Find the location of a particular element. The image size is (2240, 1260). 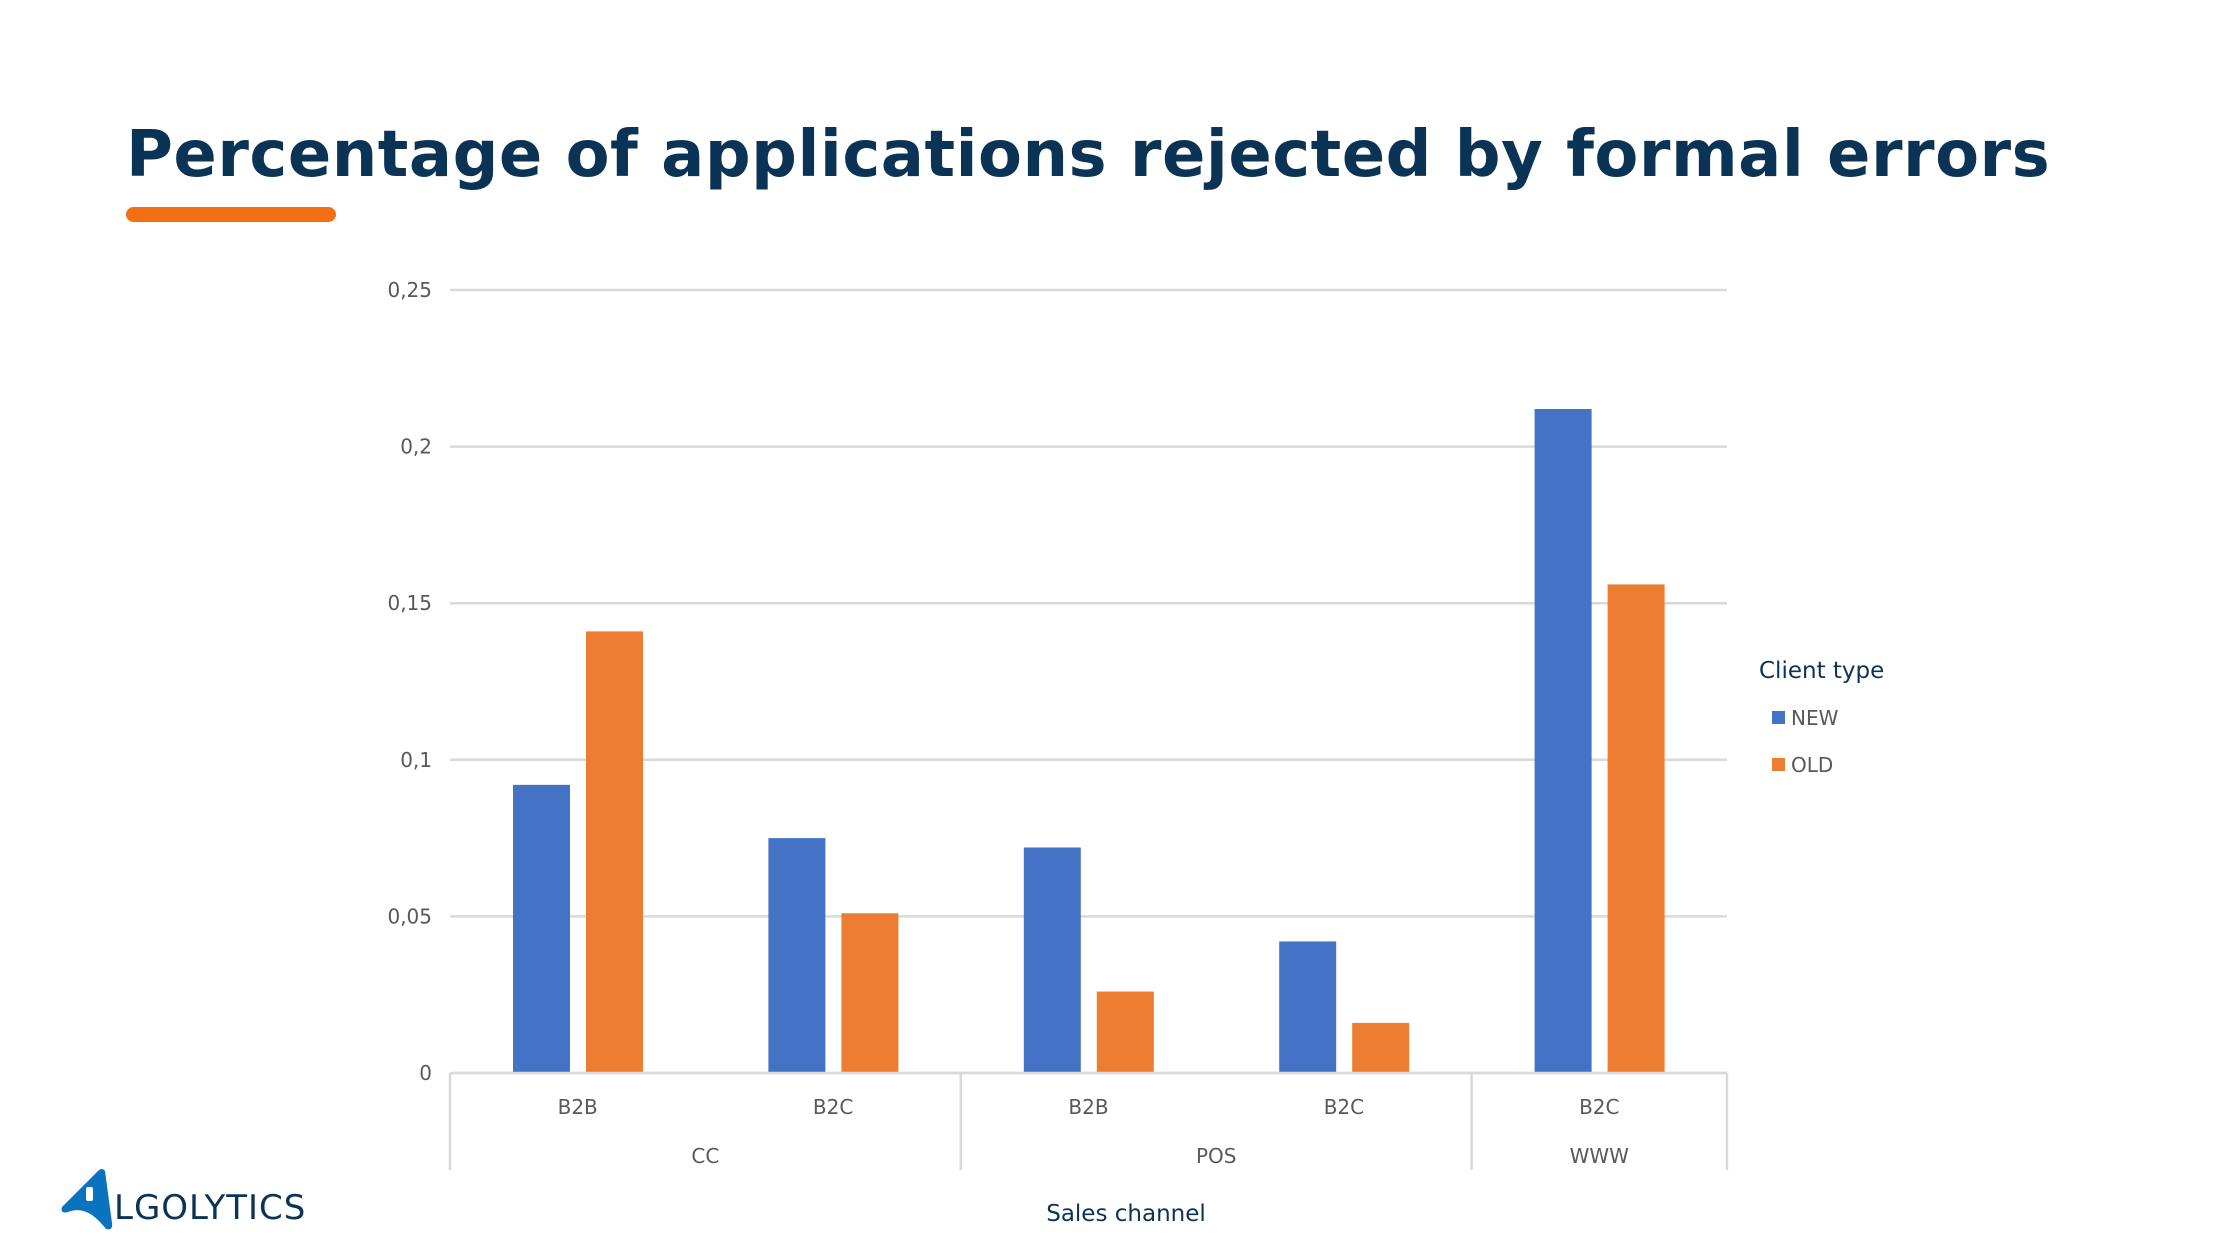

x-group-label: POS is located at coordinates (1216, 1156).